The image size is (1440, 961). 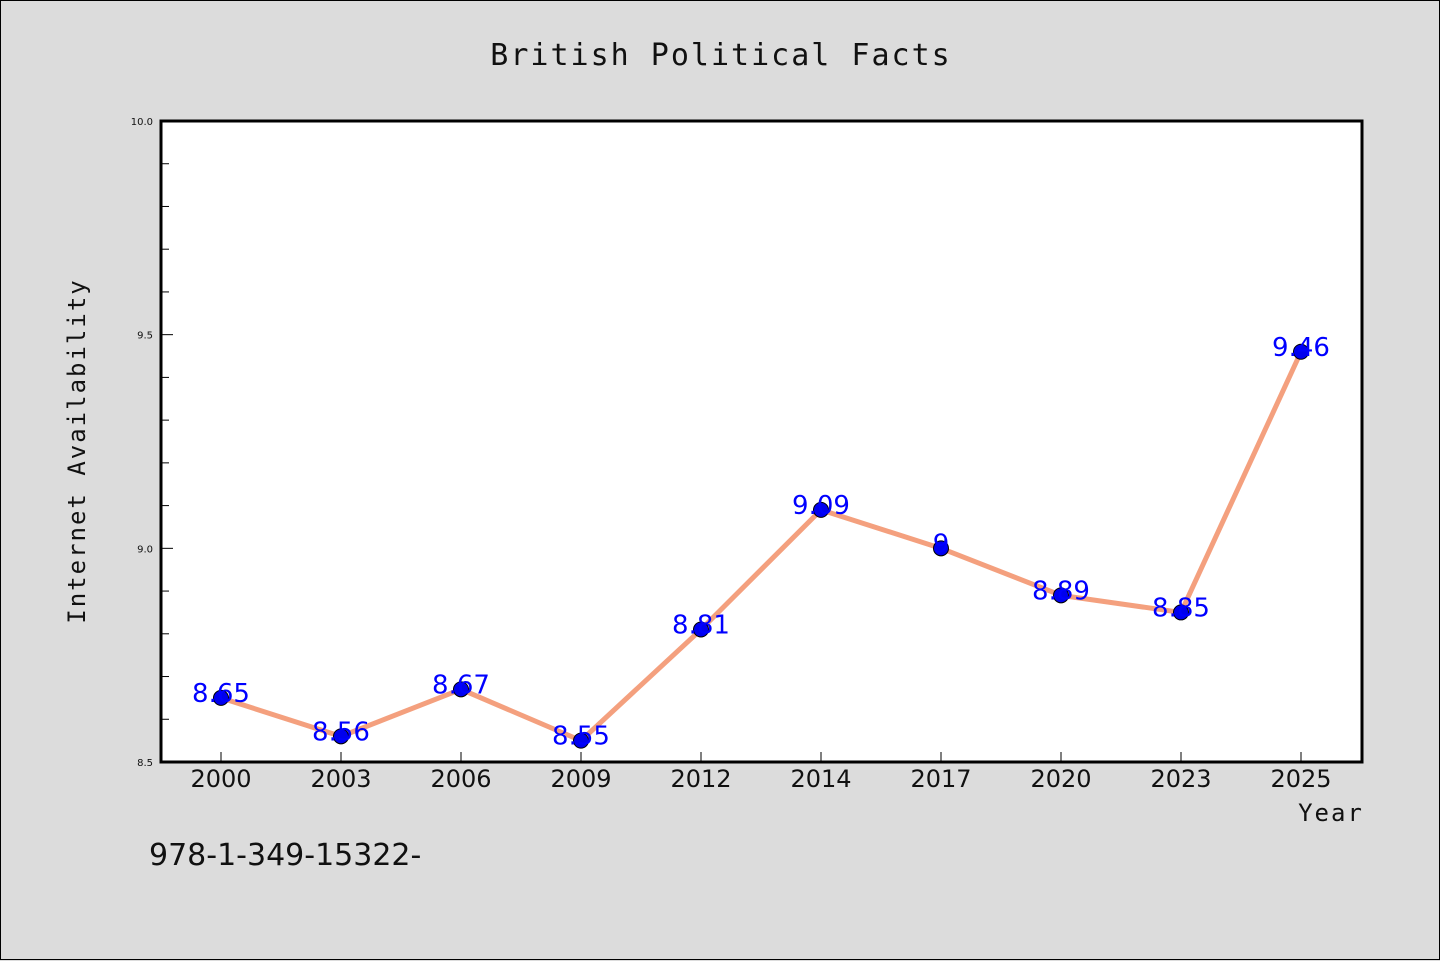 I want to click on data-label: 8.55, so click(x=581, y=737).